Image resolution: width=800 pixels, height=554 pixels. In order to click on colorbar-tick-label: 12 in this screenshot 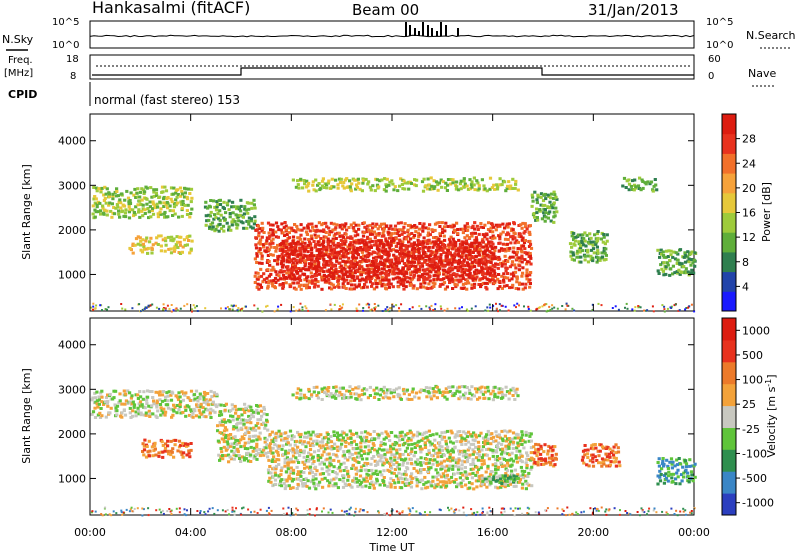, I will do `click(749, 237)`.